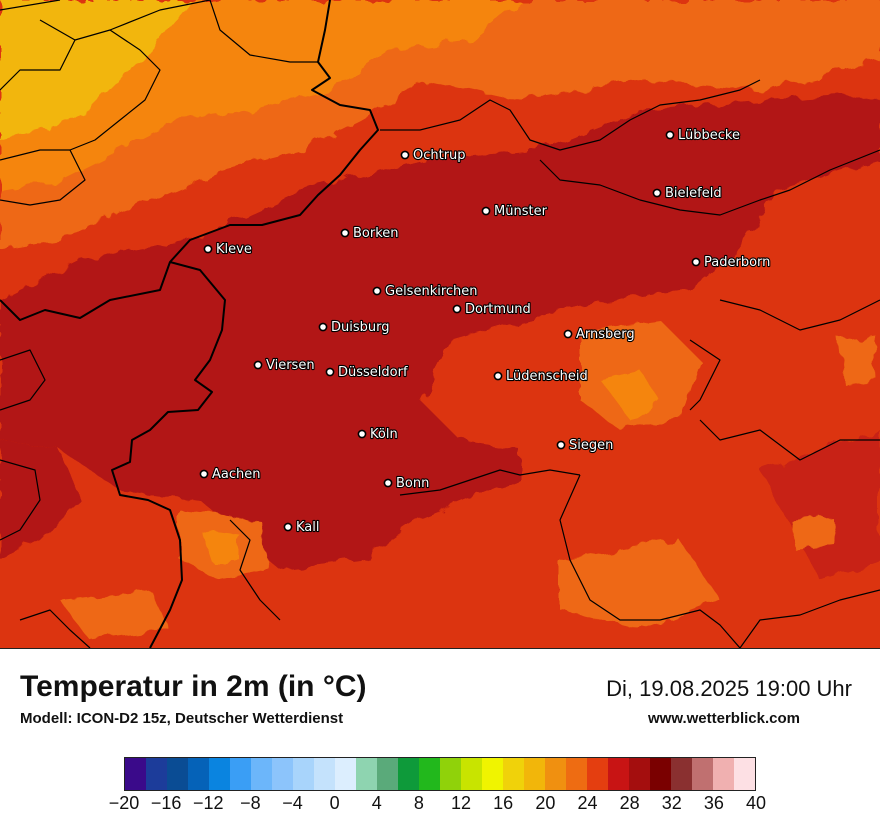 The image size is (880, 830). I want to click on colorbar-tick-label: 20, so click(545, 803).